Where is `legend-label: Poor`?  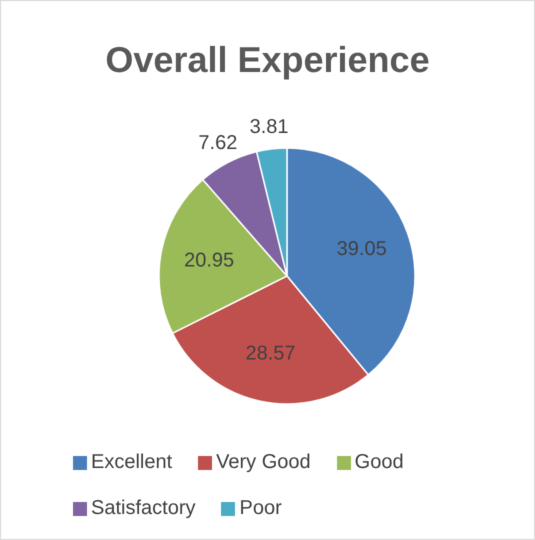 legend-label: Poor is located at coordinates (260, 508).